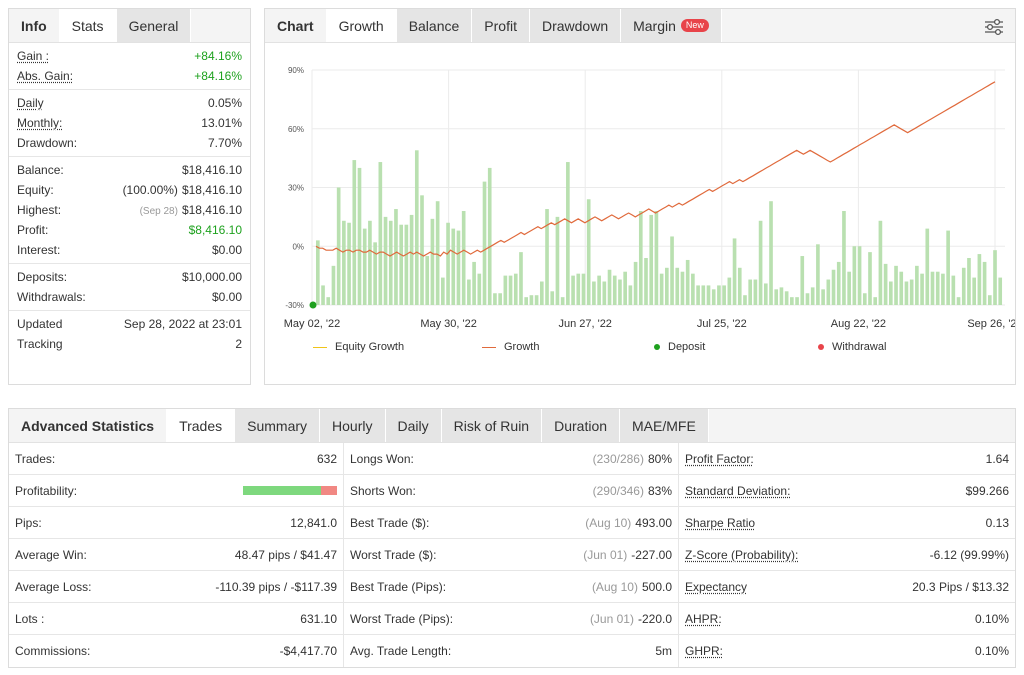 This screenshot has width=1024, height=675. Describe the element at coordinates (129, 344) in the screenshot. I see `info-row: Tracking 2` at that location.